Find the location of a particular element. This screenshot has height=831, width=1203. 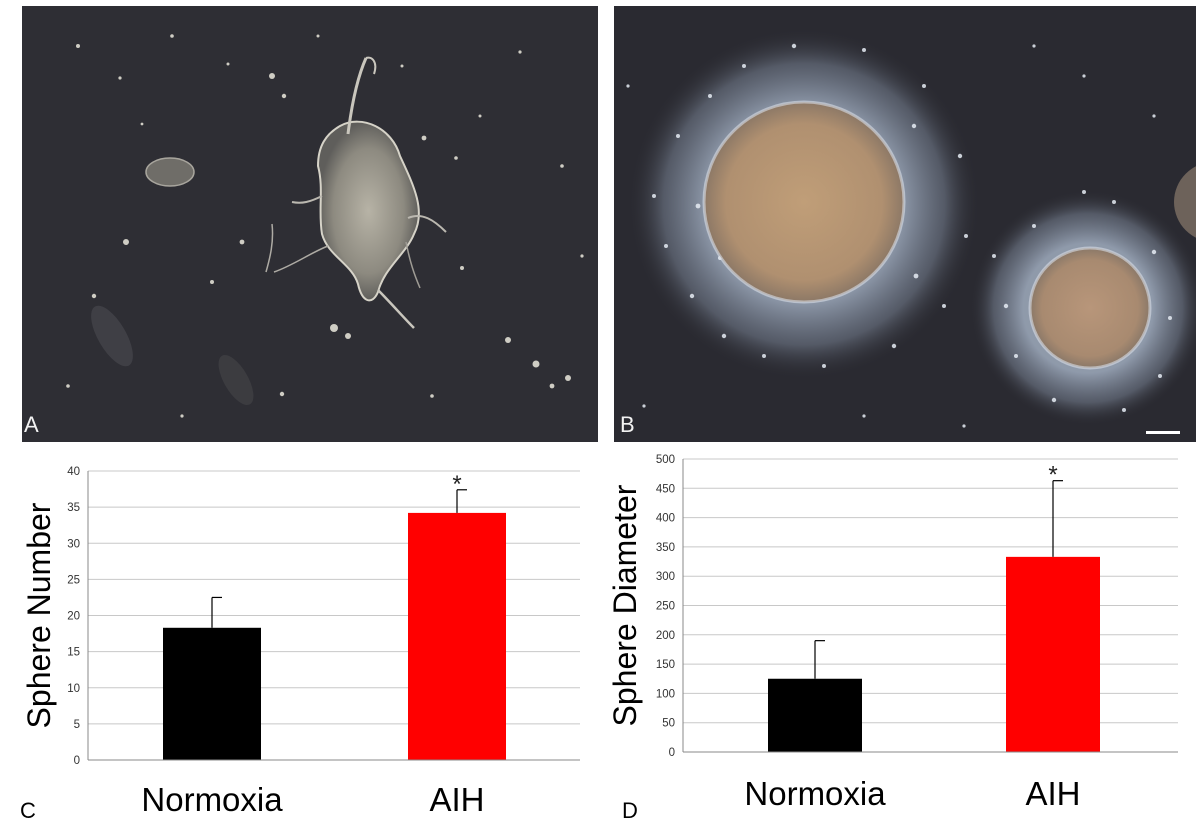

y-axis-title: Sphere Diameter is located at coordinates (625, 605).